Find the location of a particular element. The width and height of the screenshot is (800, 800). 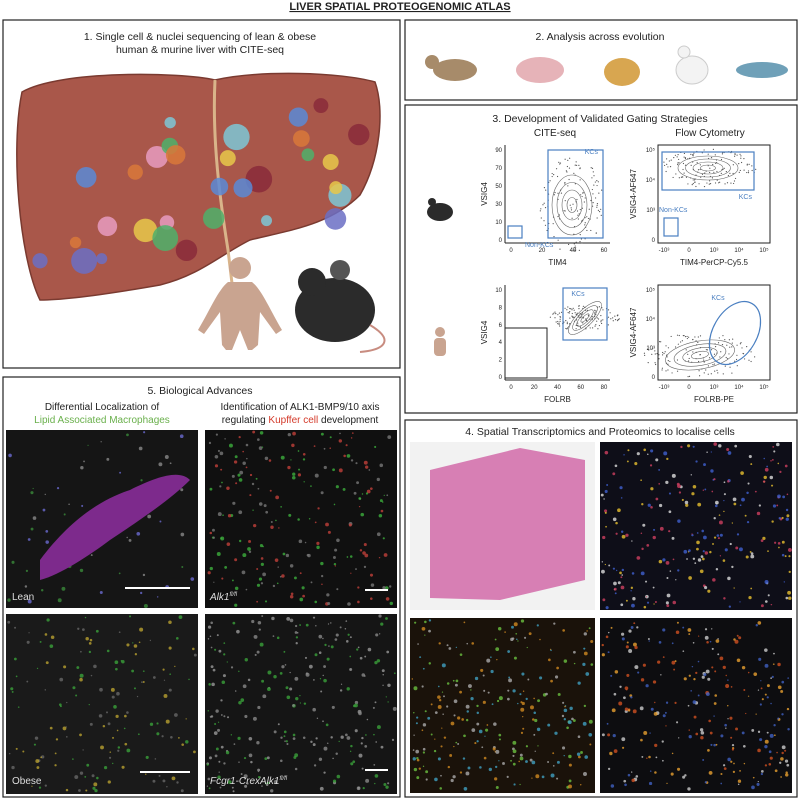

y-tick-label: 2 is located at coordinates (501, 361).